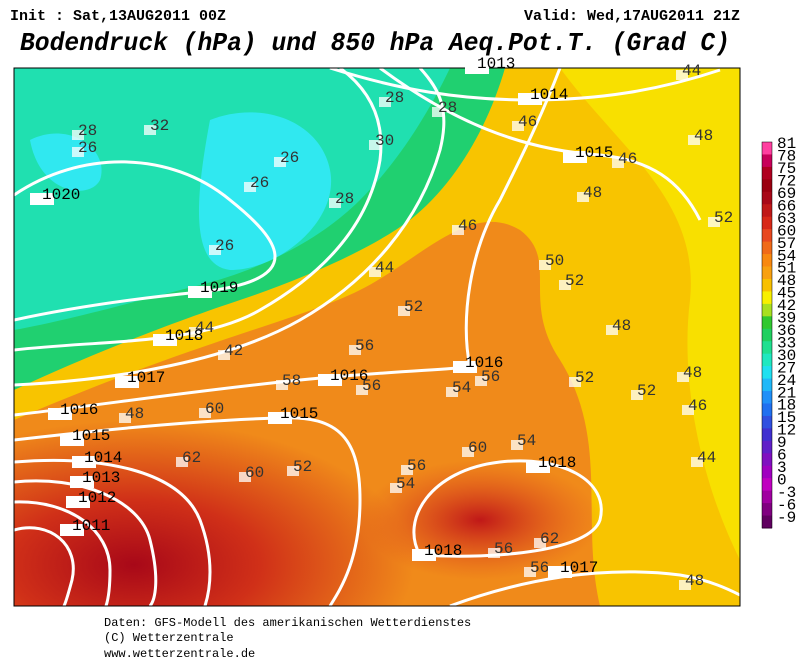  What do you see at coordinates (632, 16) in the screenshot?
I see `valid-time: Valid: Wed,17AUG2011 21Z` at bounding box center [632, 16].